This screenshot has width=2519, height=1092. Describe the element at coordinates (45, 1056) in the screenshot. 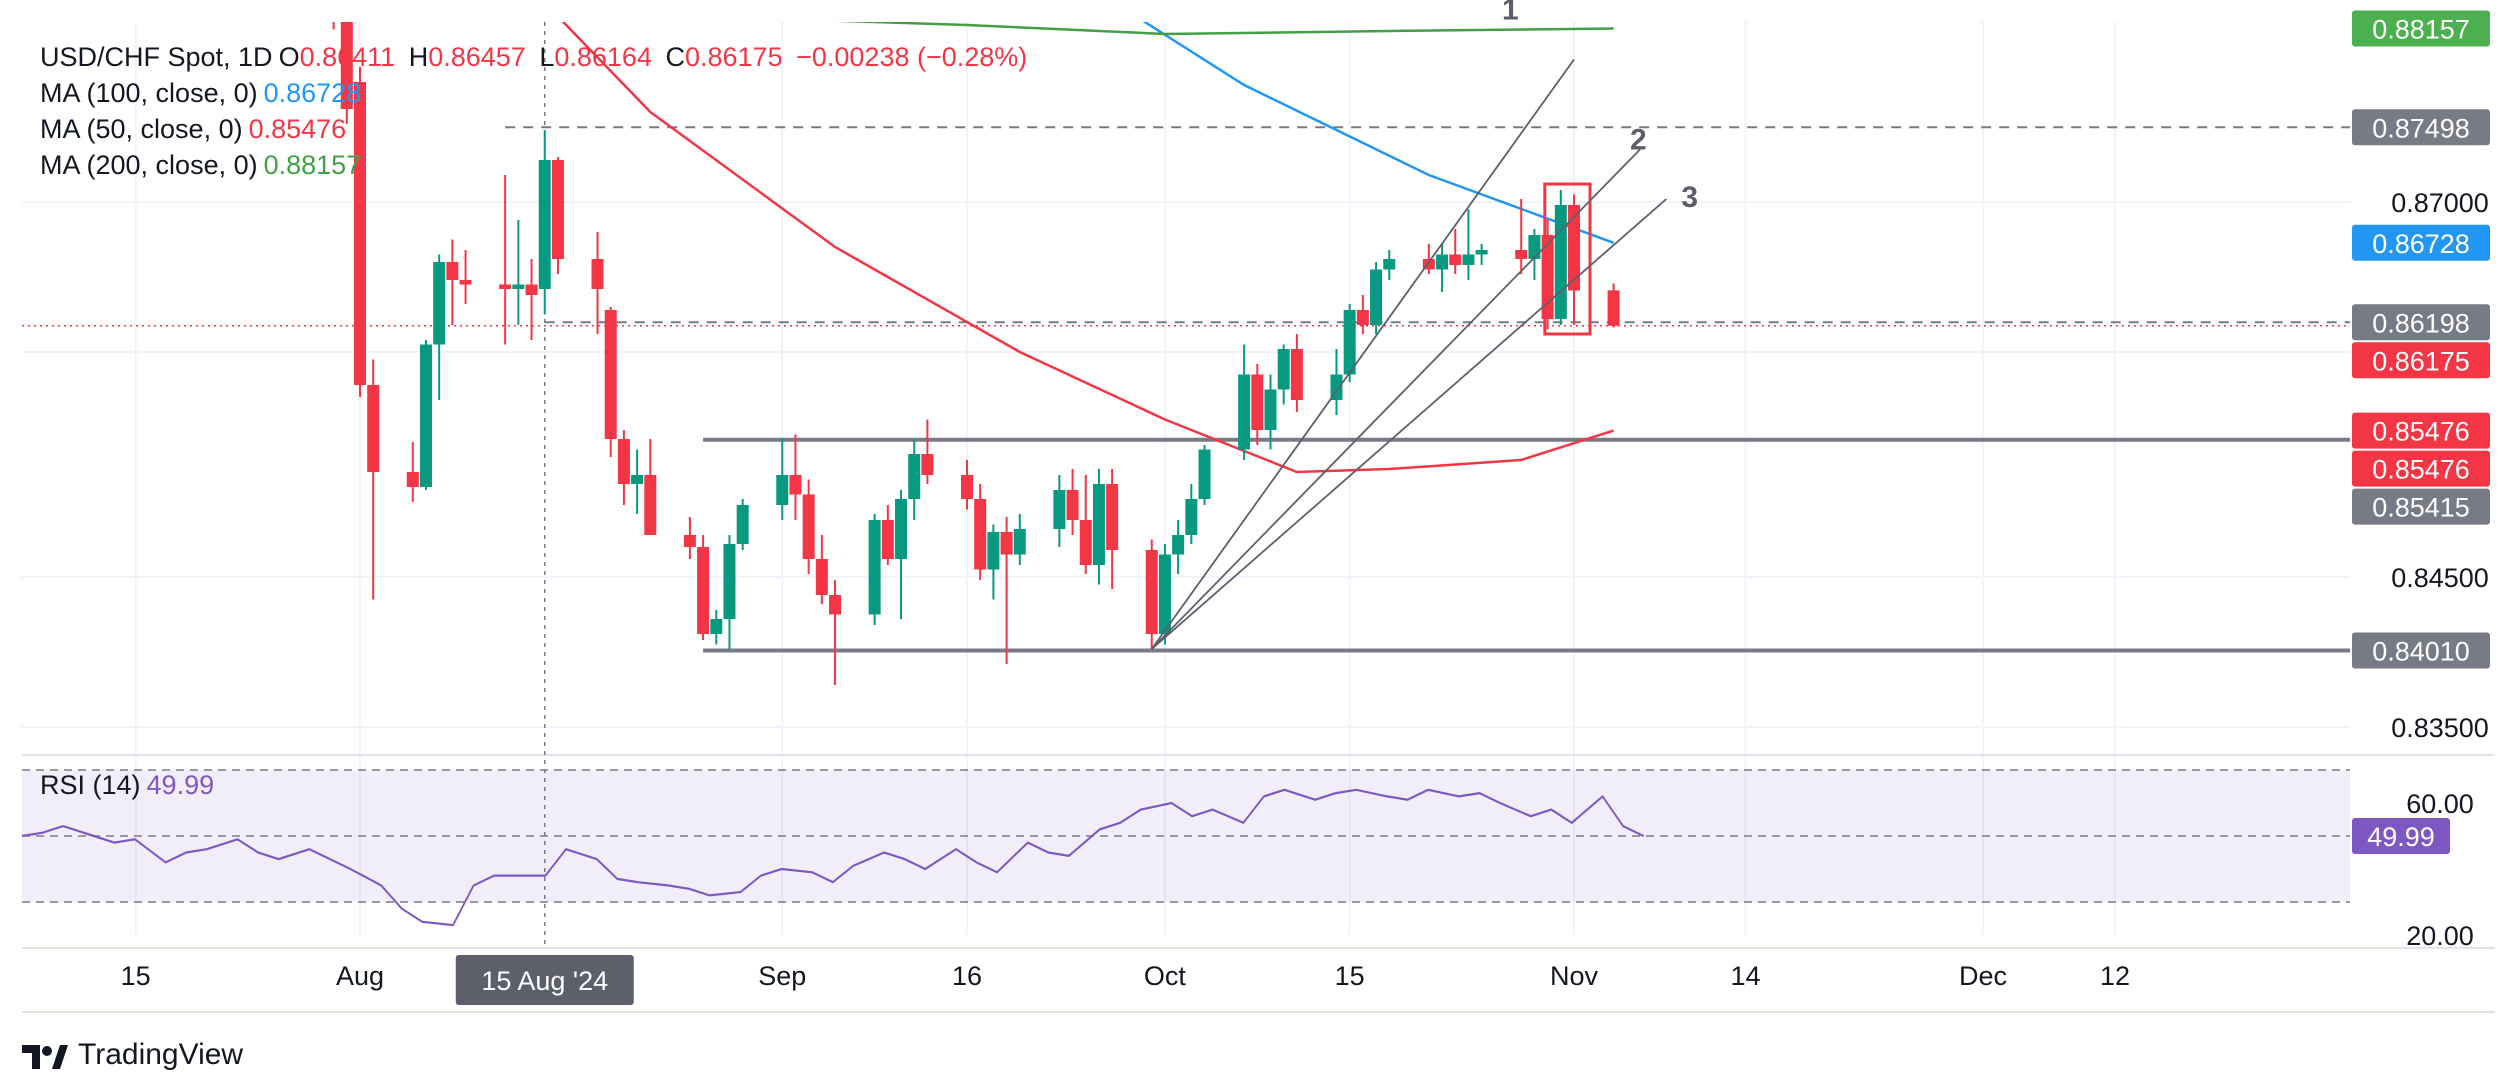

I see `tradingview-logo-icon` at that location.